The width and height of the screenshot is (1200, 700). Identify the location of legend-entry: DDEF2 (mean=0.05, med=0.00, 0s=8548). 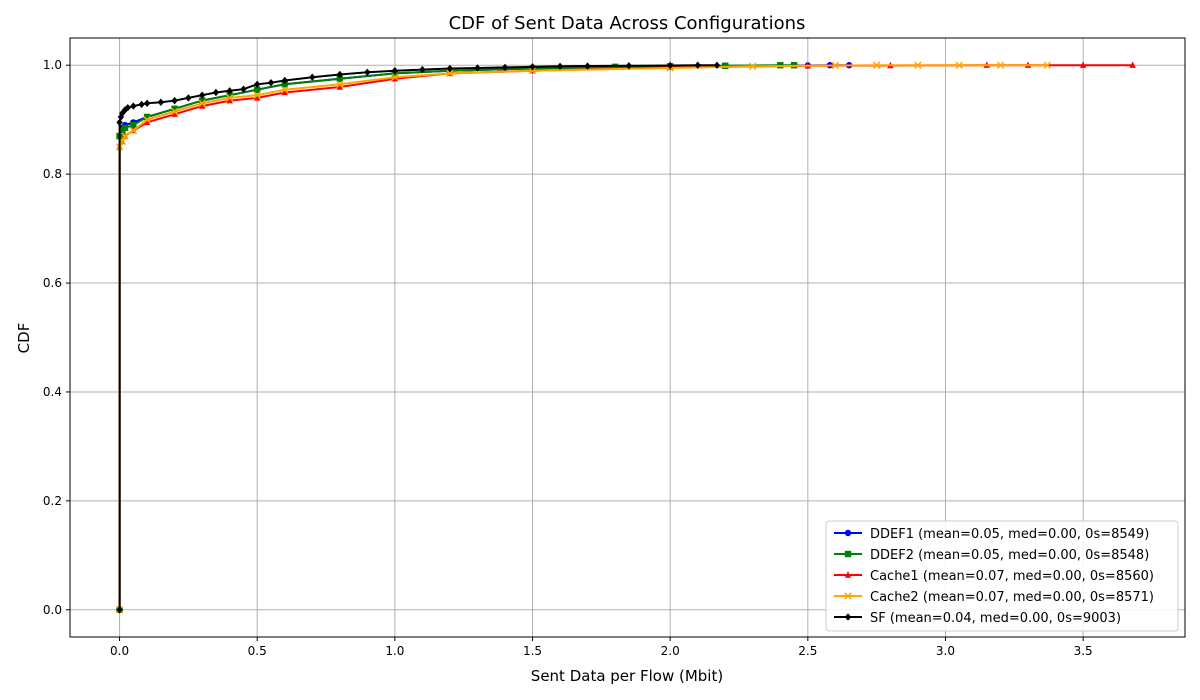
(1009, 555).